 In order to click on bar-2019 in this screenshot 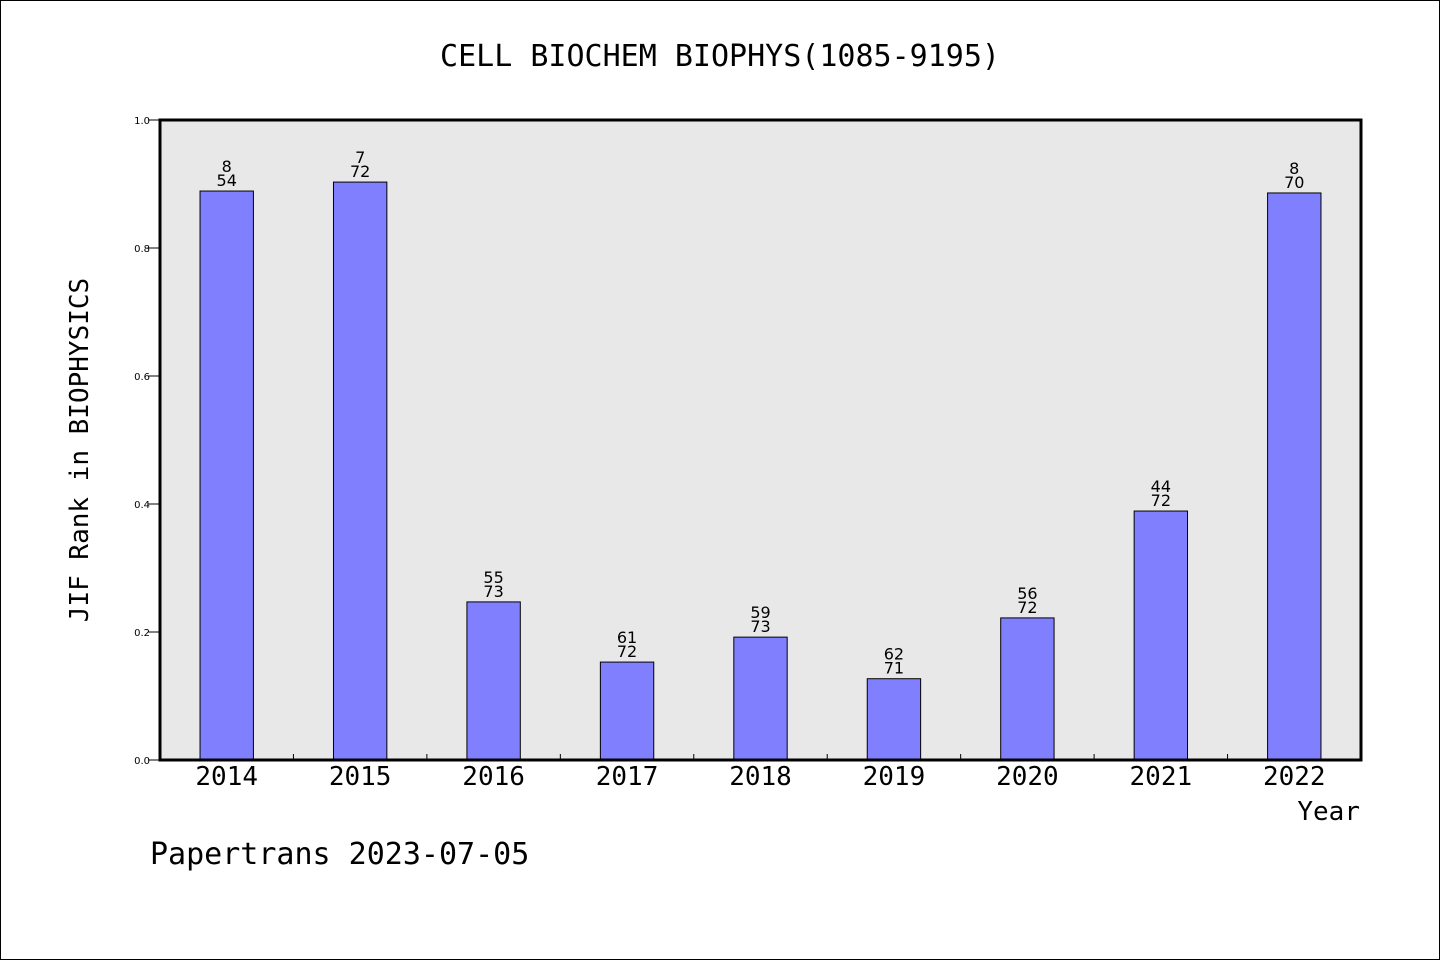, I will do `click(894, 719)`.